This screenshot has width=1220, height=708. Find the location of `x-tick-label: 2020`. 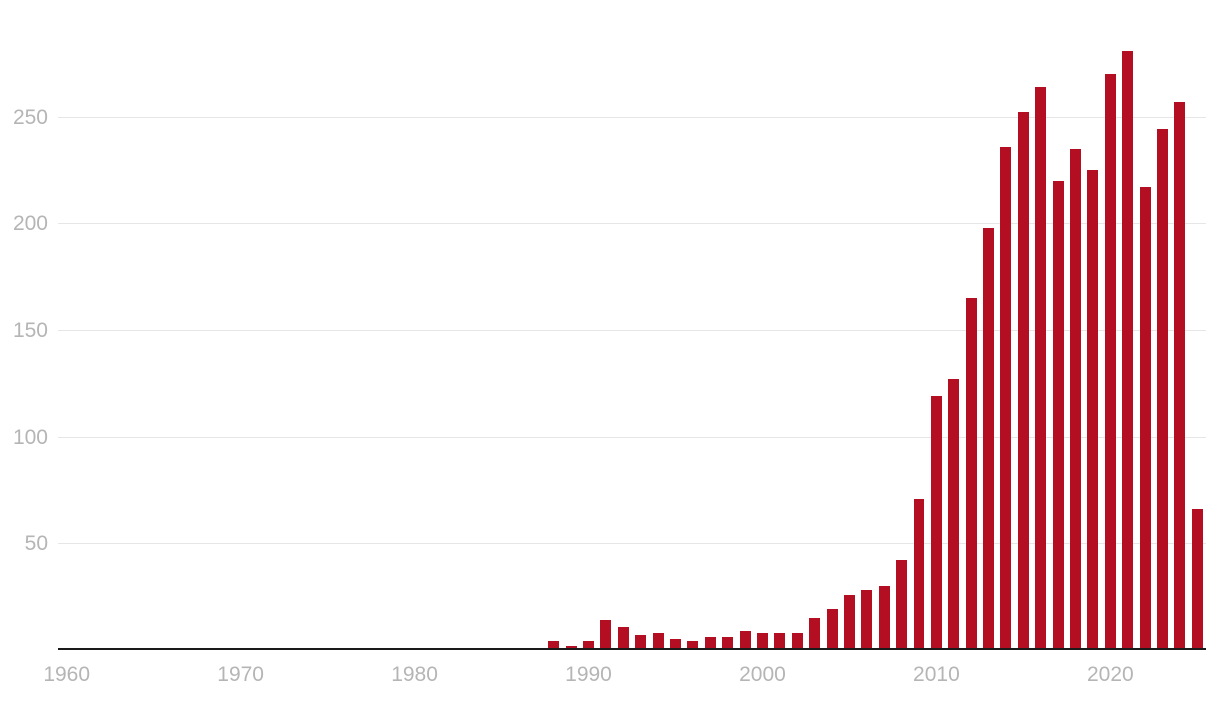

x-tick-label: 2020 is located at coordinates (1110, 674).